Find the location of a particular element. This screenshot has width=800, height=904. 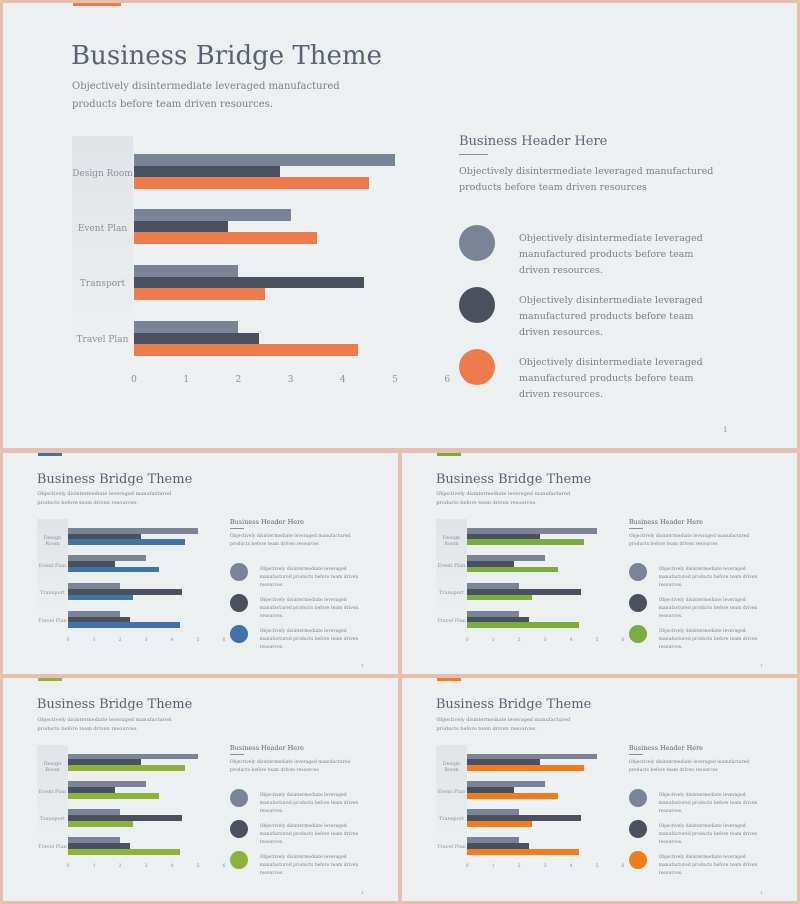

x-tick-label: 0 is located at coordinates (68, 640).